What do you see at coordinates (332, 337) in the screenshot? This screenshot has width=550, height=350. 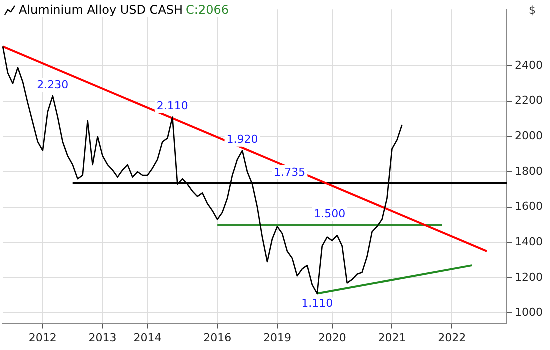 I see `x-tick-label: 2020` at bounding box center [332, 337].